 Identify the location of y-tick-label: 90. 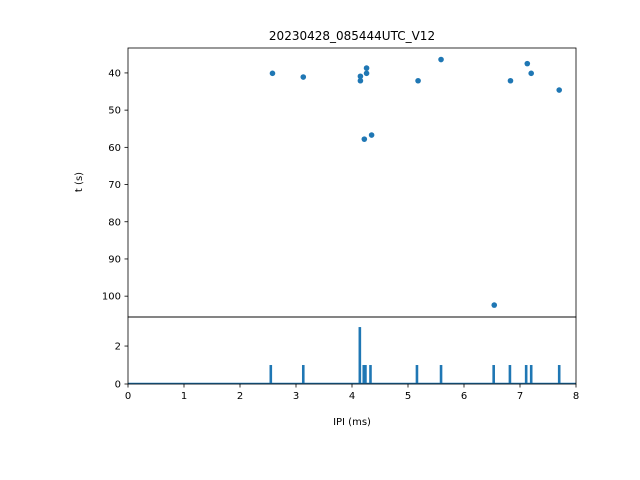
(114, 259).